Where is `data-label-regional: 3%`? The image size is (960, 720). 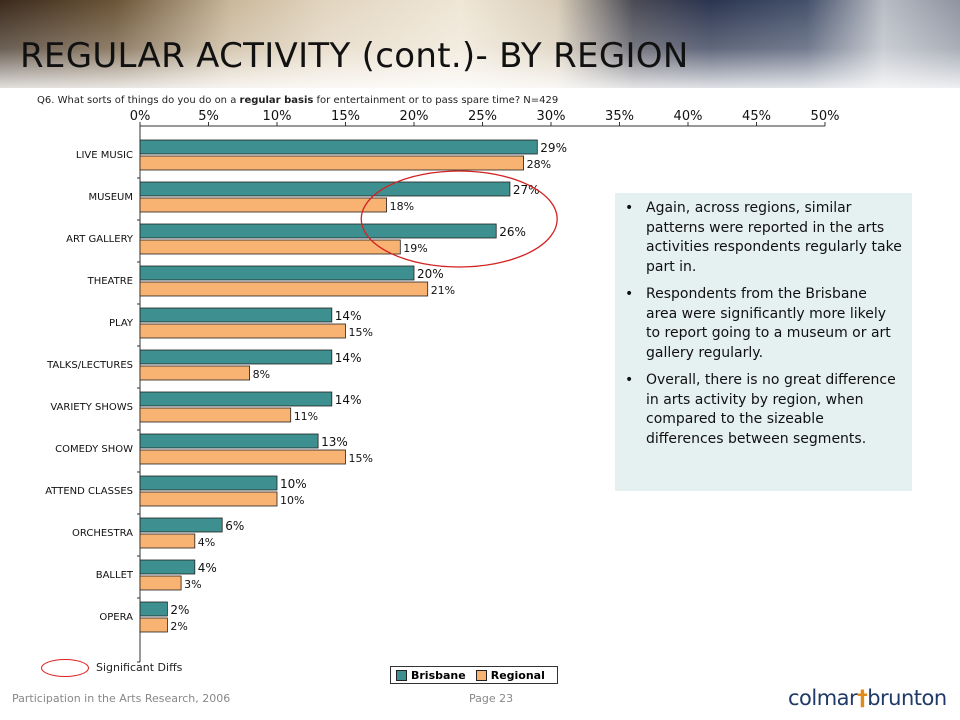
data-label-regional: 3% is located at coordinates (192, 584).